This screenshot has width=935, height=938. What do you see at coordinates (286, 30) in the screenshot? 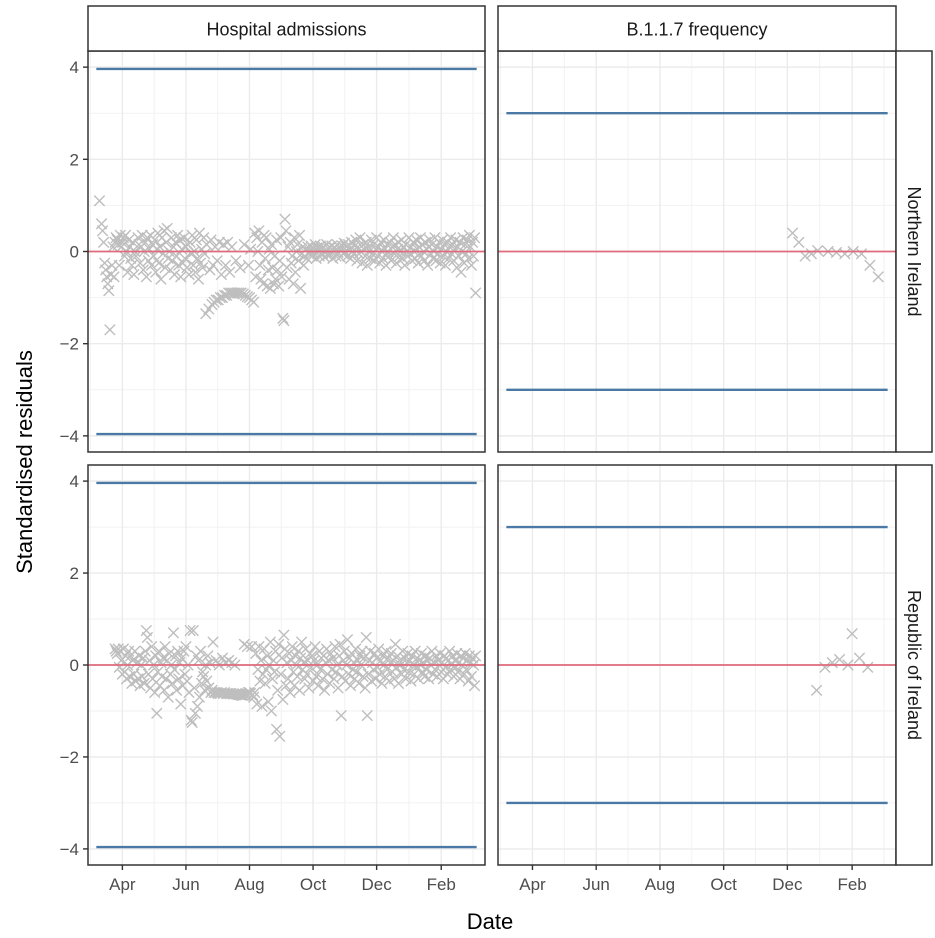
I see `column-strip-label: Hospital admissions` at bounding box center [286, 30].